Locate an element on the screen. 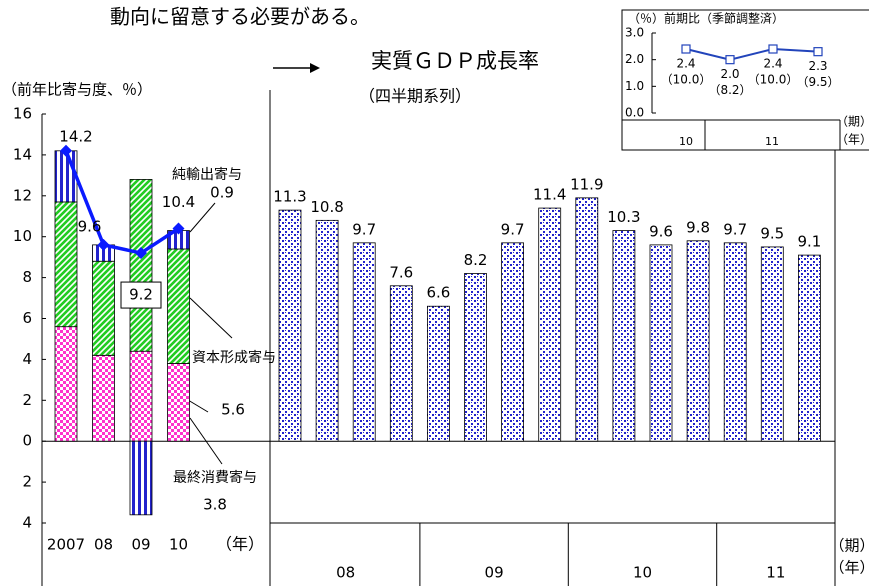  inset-x-group-label: 11 is located at coordinates (772, 141).